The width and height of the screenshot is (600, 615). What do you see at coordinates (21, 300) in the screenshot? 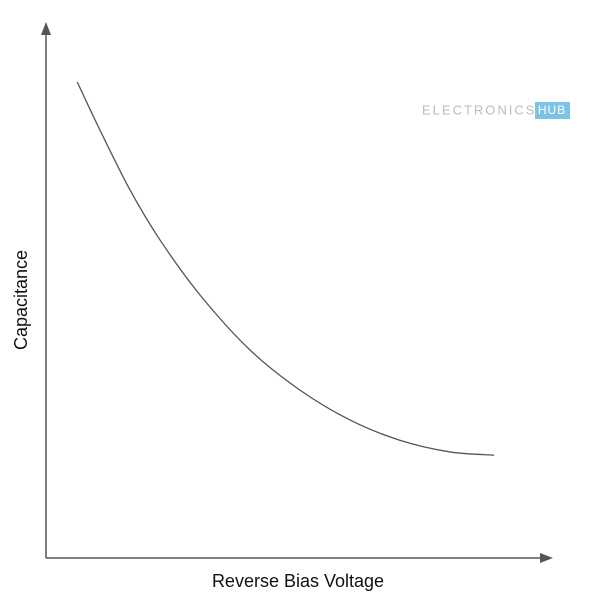
I see `y-axis-label: Capacitance` at bounding box center [21, 300].